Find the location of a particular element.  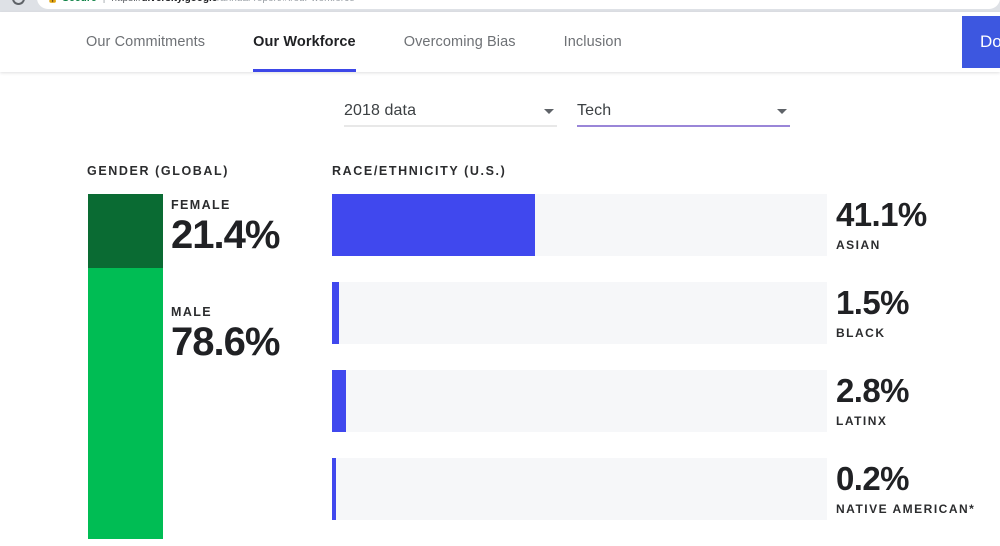

race-bar-meta: 2.8% LATINX is located at coordinates (872, 401).